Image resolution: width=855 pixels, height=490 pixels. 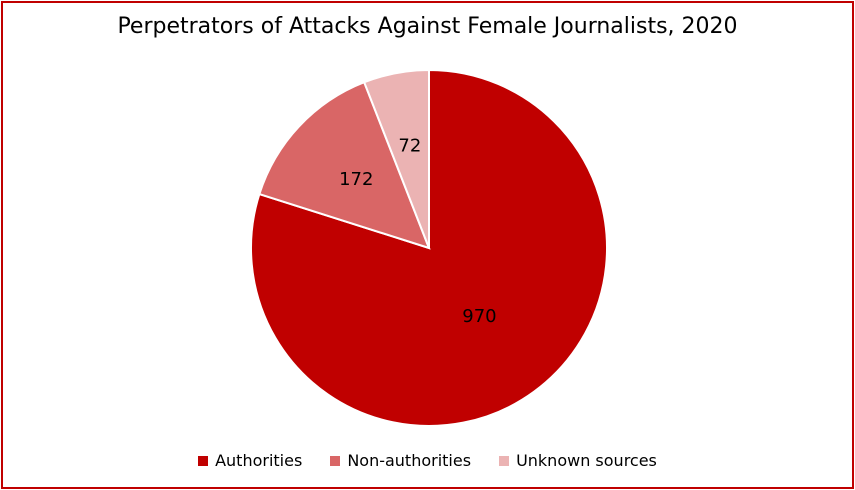 I want to click on legend-swatch-unknown-sources, so click(x=504, y=460).